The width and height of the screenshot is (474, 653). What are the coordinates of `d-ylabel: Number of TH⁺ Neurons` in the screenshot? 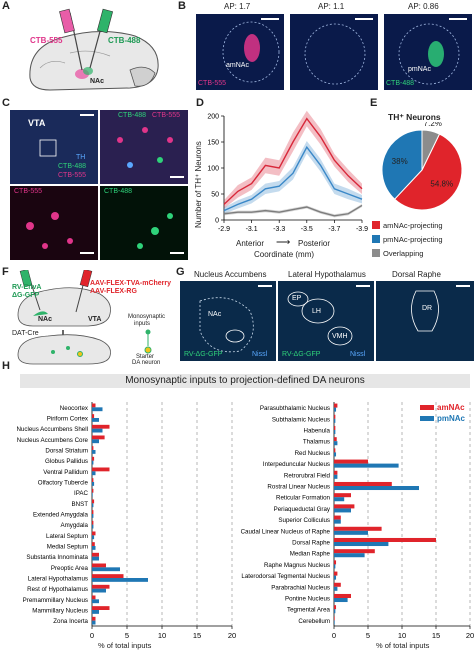 It's located at (198, 184).